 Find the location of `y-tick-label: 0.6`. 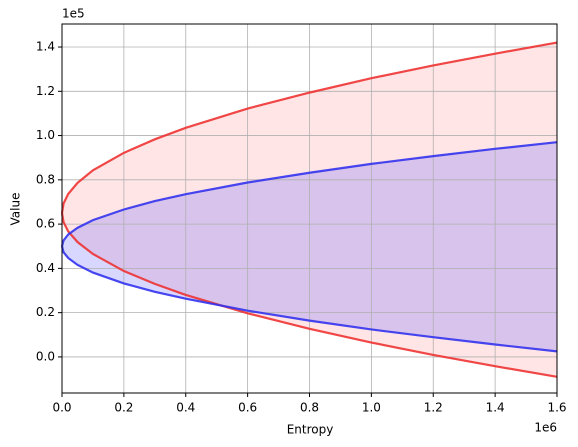

y-tick-label: 0.6 is located at coordinates (45, 224).